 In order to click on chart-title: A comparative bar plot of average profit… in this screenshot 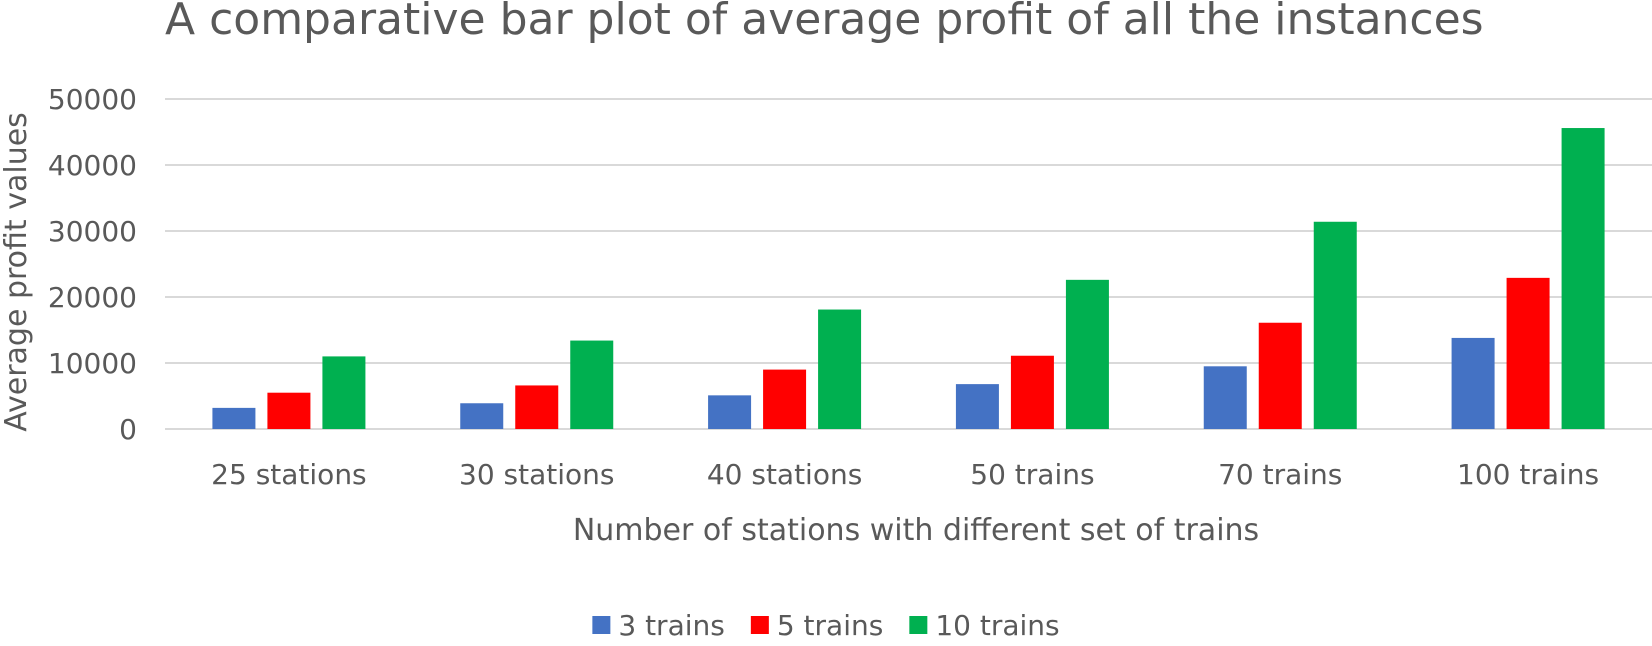, I will do `click(824, 22)`.